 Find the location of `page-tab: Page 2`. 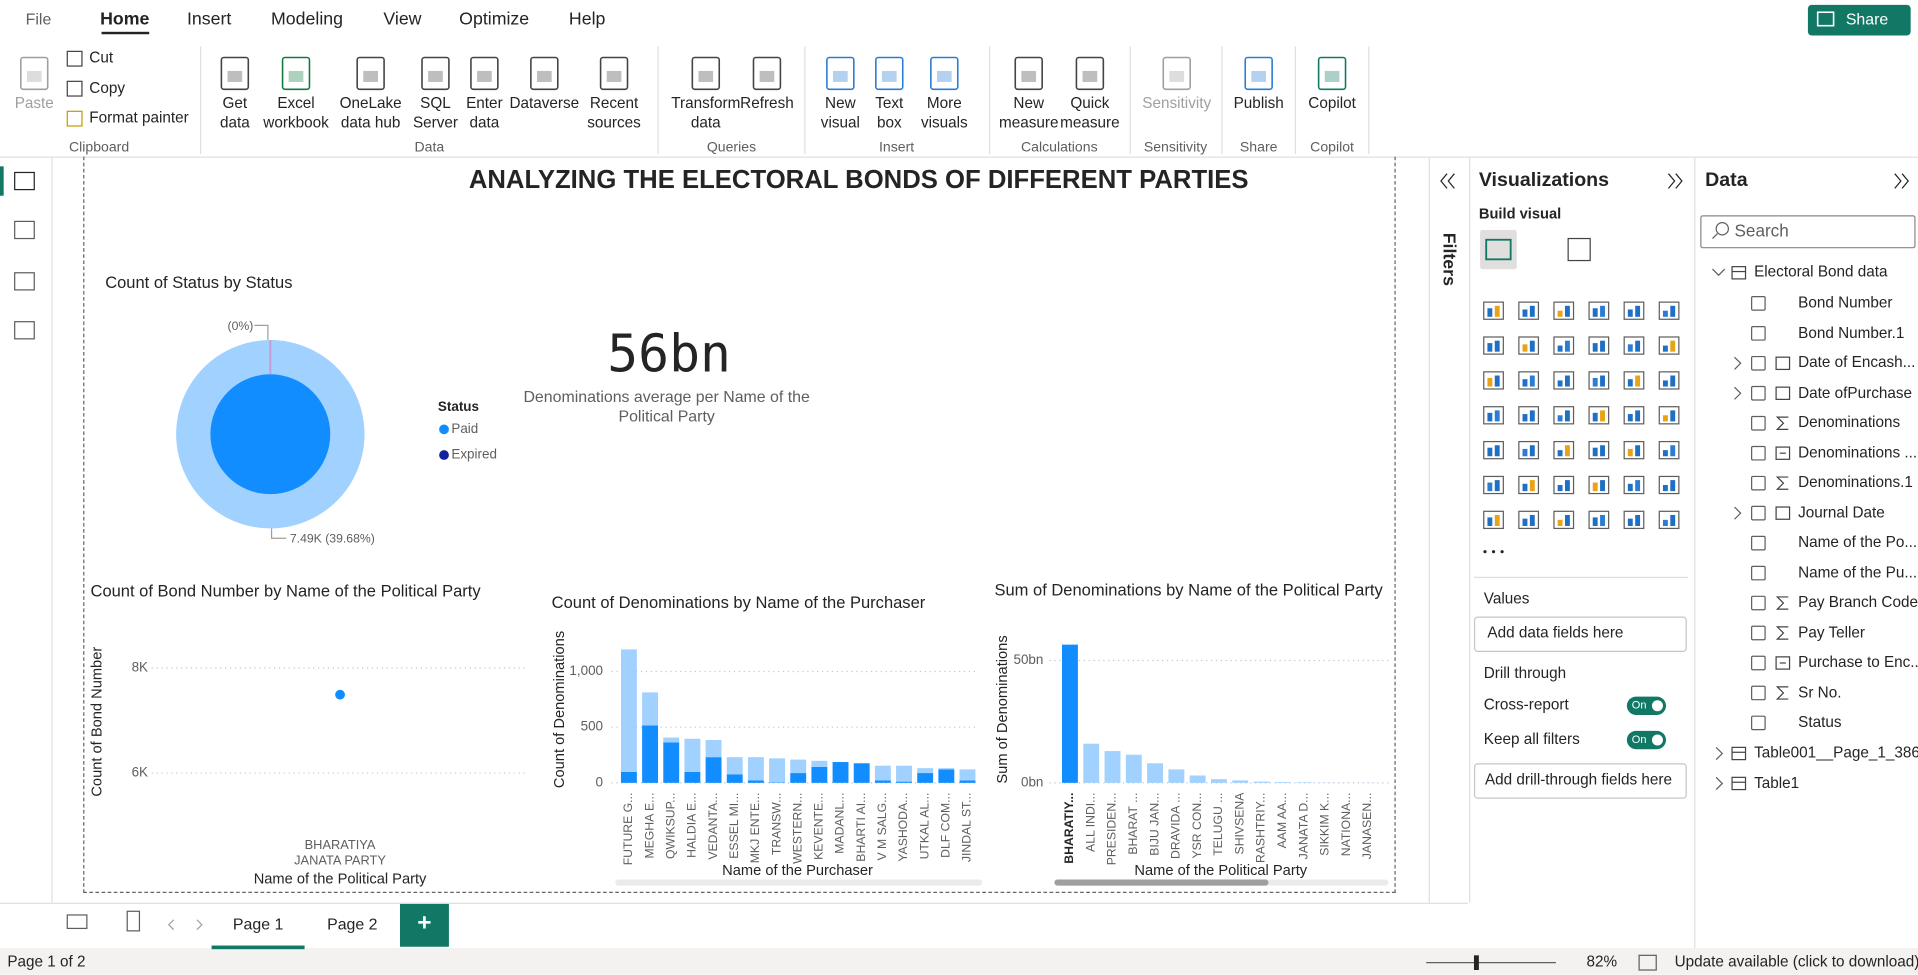

page-tab: Page 2 is located at coordinates (352, 924).